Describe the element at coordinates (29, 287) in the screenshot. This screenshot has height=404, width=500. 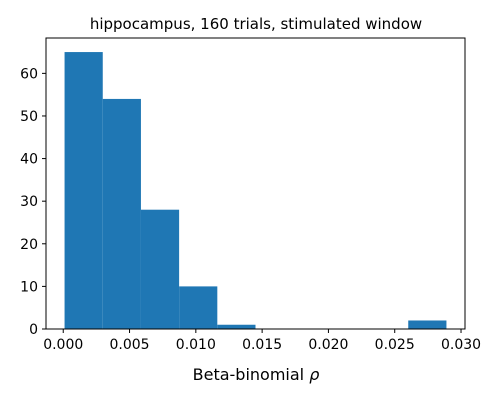
I see `y-tick-label: 10` at that location.